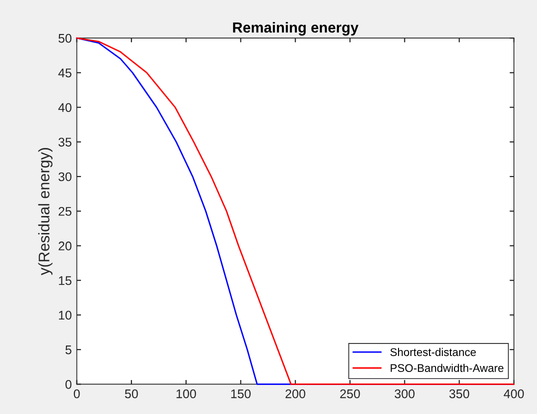 This screenshot has width=537, height=414. I want to click on legend-label: PSO-Bandwidth-Aware, so click(447, 368).